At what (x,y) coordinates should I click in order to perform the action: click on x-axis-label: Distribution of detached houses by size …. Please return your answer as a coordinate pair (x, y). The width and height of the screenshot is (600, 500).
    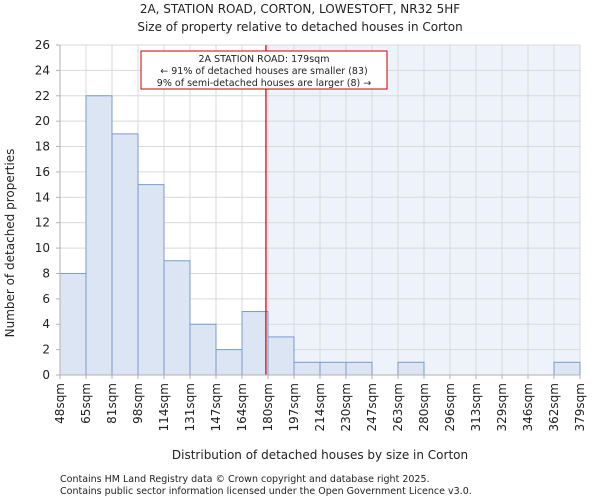
    Looking at the image, I should click on (320, 455).